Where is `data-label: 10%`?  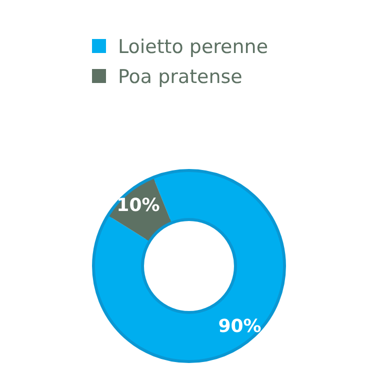
data-label: 10% is located at coordinates (138, 205).